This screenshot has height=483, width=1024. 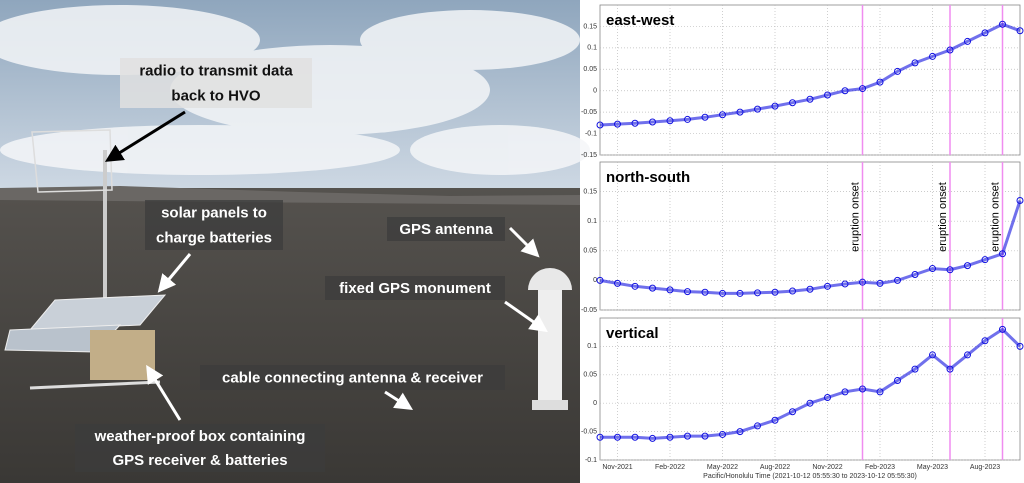 I want to click on x-tick-label: Aug-2022, so click(x=775, y=467).